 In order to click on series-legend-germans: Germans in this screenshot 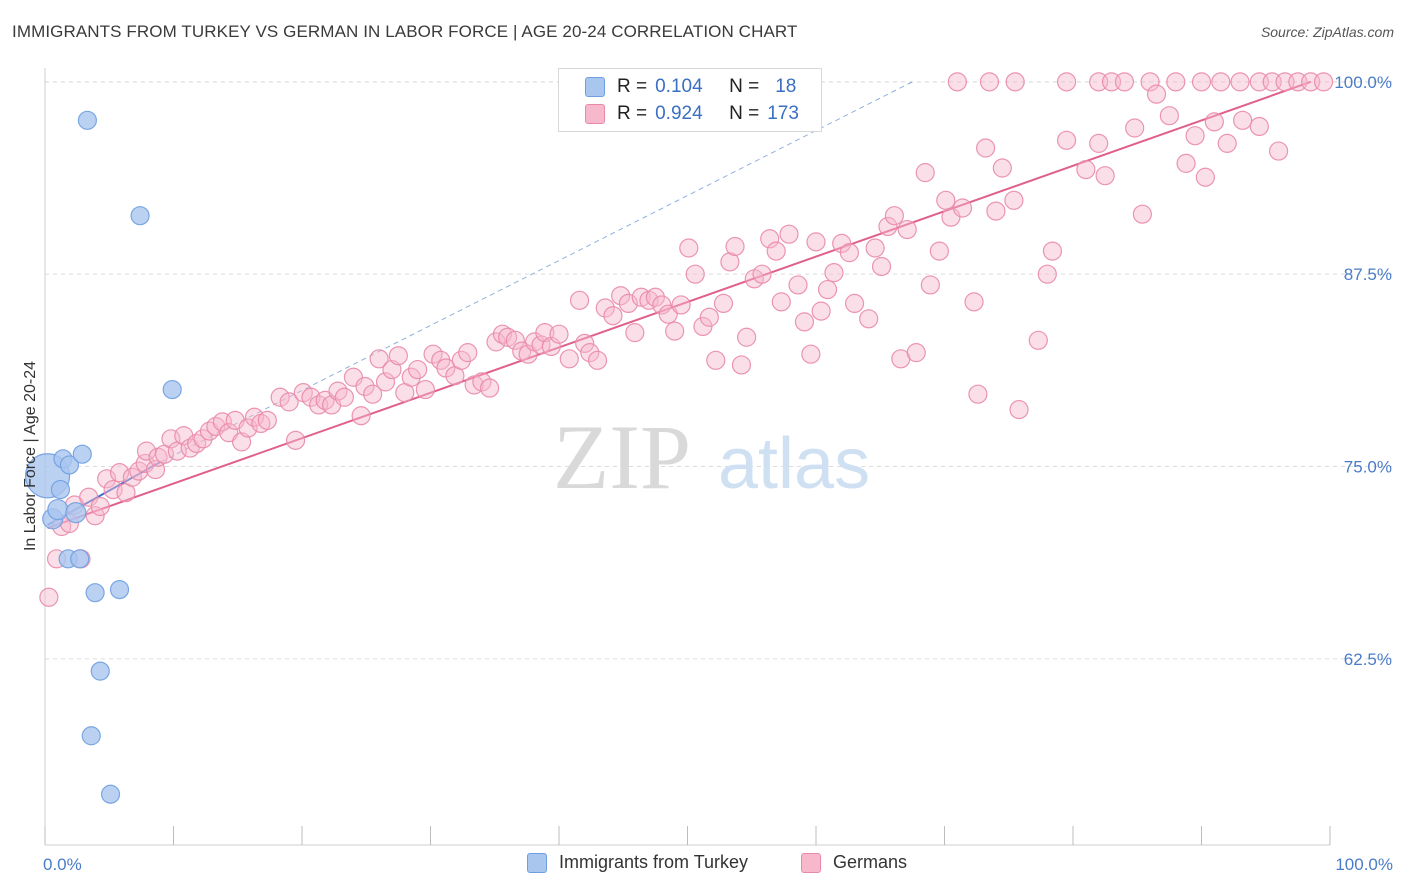, I will do `click(854, 862)`.